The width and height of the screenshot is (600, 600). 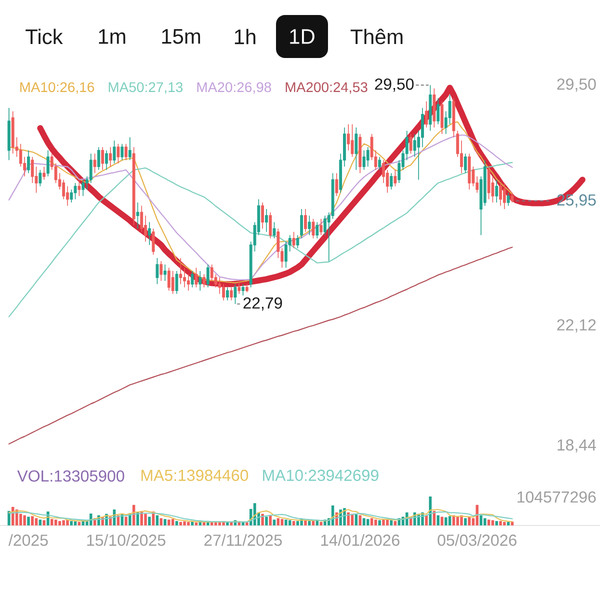 I want to click on x-tick-label: /2025, so click(x=28, y=540).